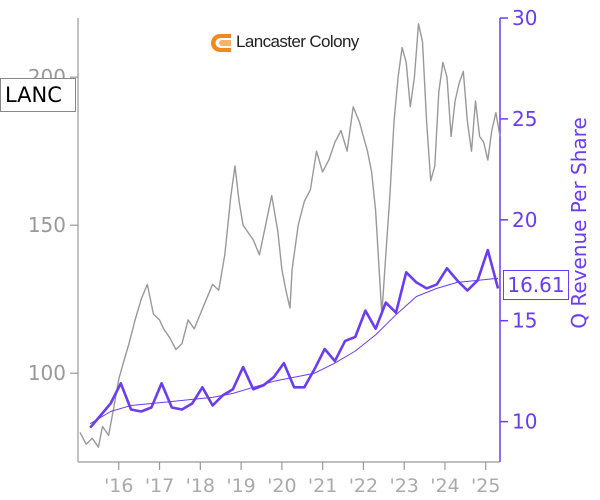  I want to click on x-tick-label: '16, so click(118, 486).